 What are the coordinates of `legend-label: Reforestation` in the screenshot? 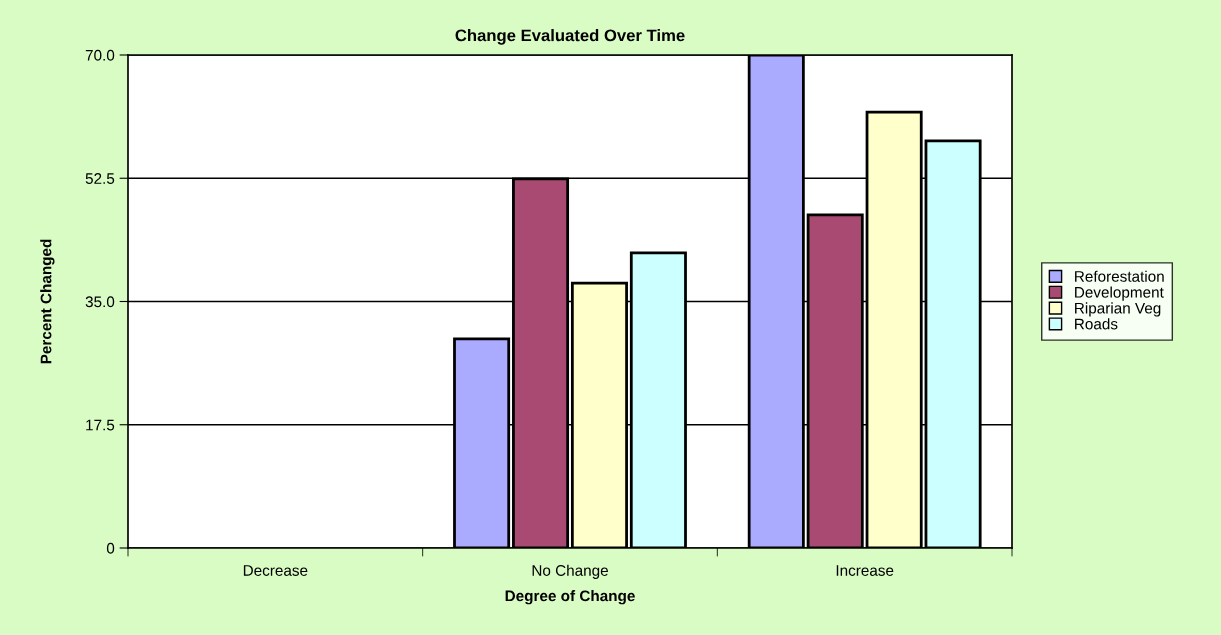 It's located at (1119, 276).